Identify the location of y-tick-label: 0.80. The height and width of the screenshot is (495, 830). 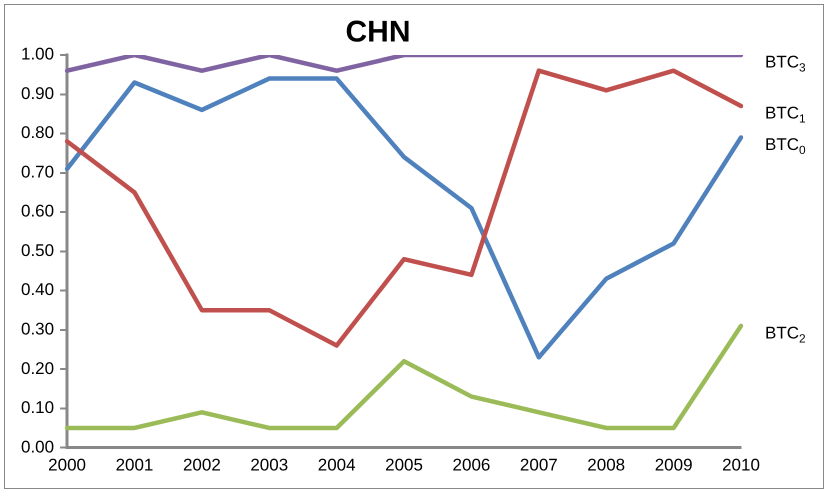
(37, 132).